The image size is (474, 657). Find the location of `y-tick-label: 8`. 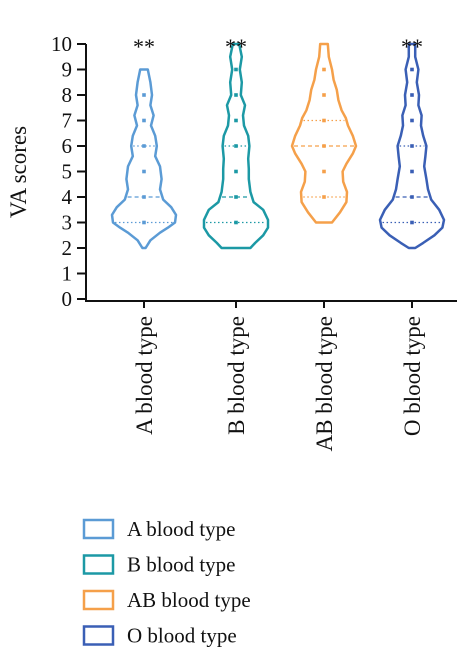

y-tick-label: 8 is located at coordinates (67, 95).